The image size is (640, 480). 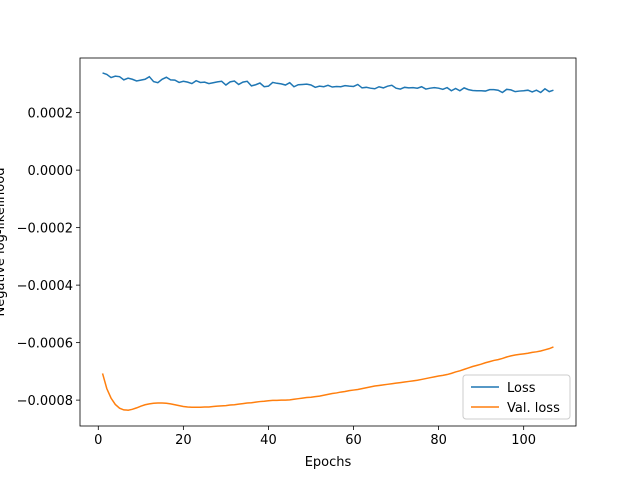 What do you see at coordinates (4, 242) in the screenshot?
I see `y-axis-label: Negative log-likelihood` at bounding box center [4, 242].